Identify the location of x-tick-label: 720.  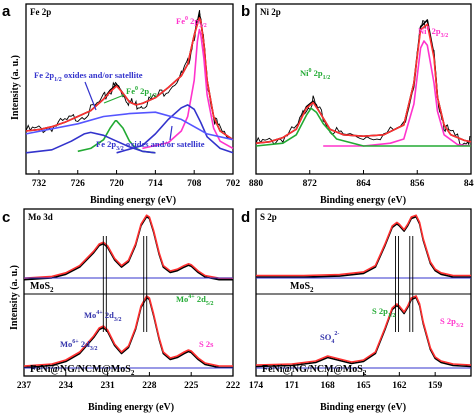
(116, 184).